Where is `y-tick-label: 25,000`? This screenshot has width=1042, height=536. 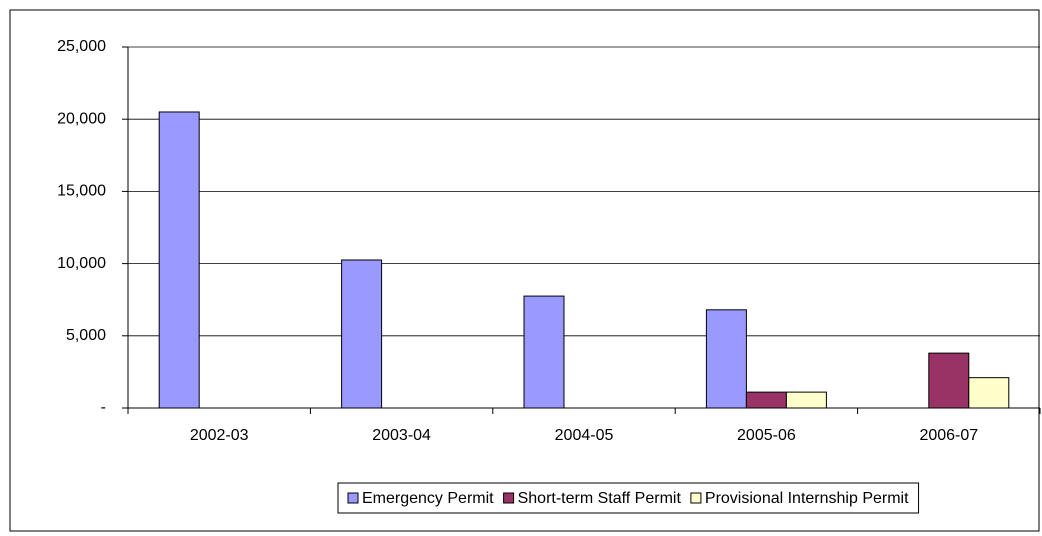
y-tick-label: 25,000 is located at coordinates (81, 46).